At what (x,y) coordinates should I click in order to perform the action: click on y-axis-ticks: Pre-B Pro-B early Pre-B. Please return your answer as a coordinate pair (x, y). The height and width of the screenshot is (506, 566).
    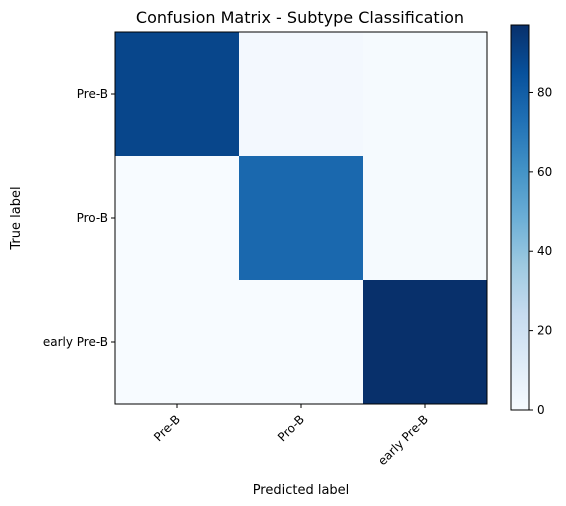
    Looking at the image, I should click on (79, 218).